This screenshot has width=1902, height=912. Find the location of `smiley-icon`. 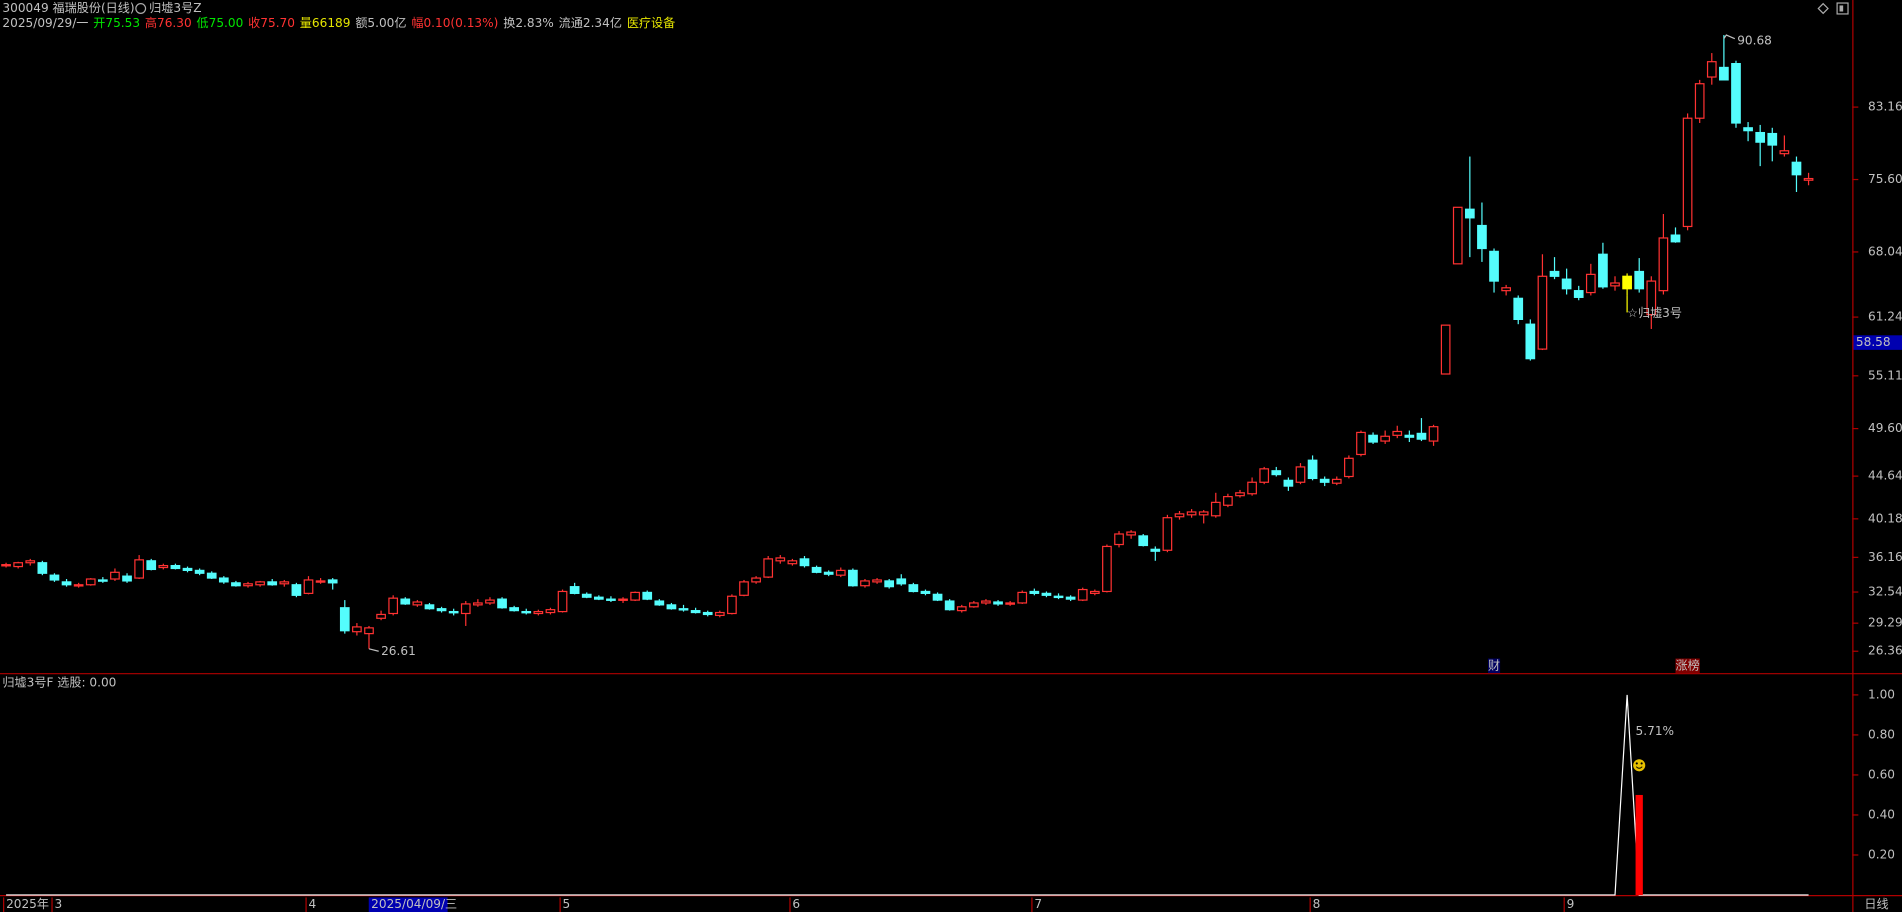

smiley-icon is located at coordinates (1639, 765).